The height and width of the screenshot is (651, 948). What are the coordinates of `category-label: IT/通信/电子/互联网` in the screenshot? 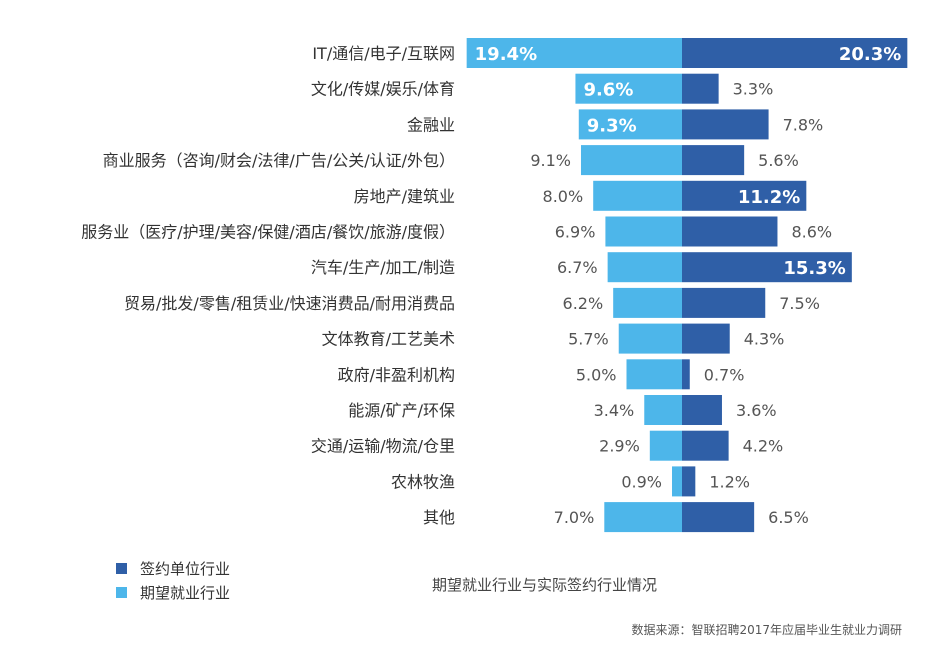 It's located at (383, 53).